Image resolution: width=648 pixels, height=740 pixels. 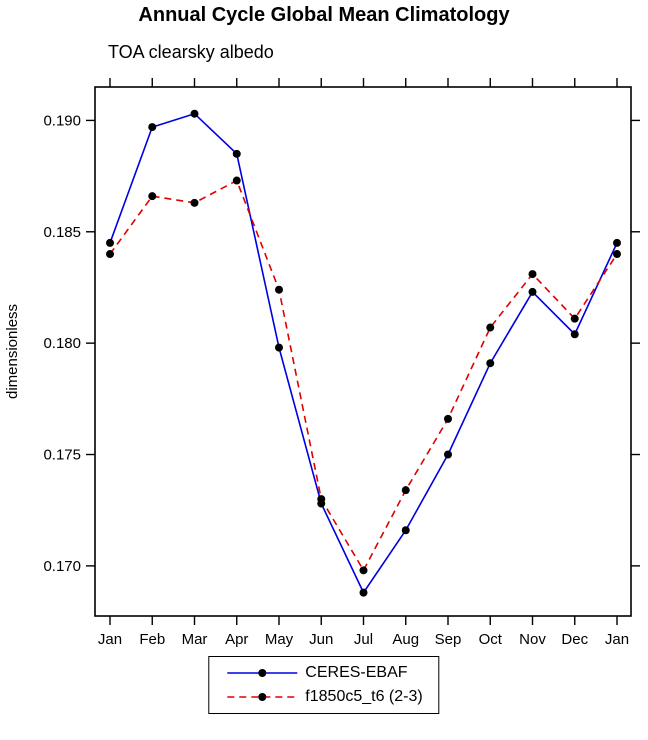 I want to click on svg-text: 0.175, so click(x=62, y=455).